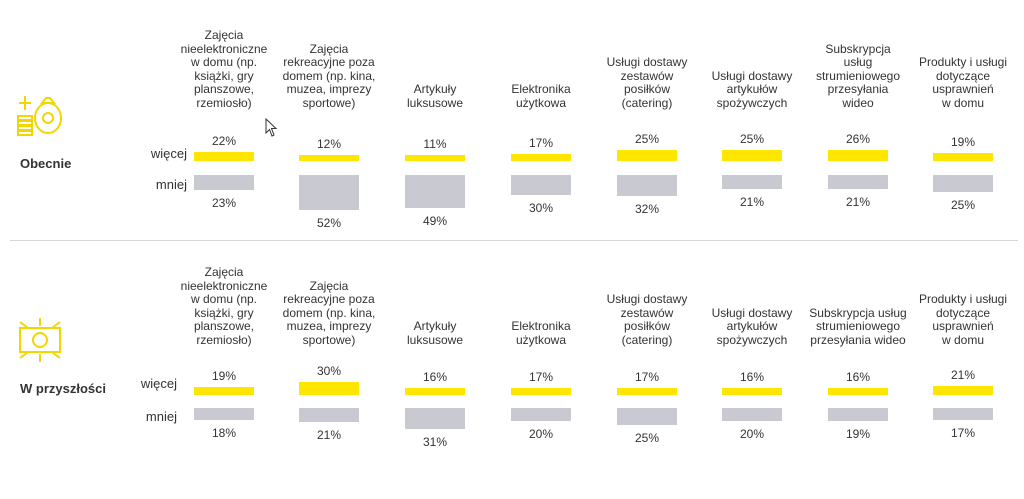 The height and width of the screenshot is (499, 1024). What do you see at coordinates (224, 433) in the screenshot?
I see `value-label-less: 18%` at bounding box center [224, 433].